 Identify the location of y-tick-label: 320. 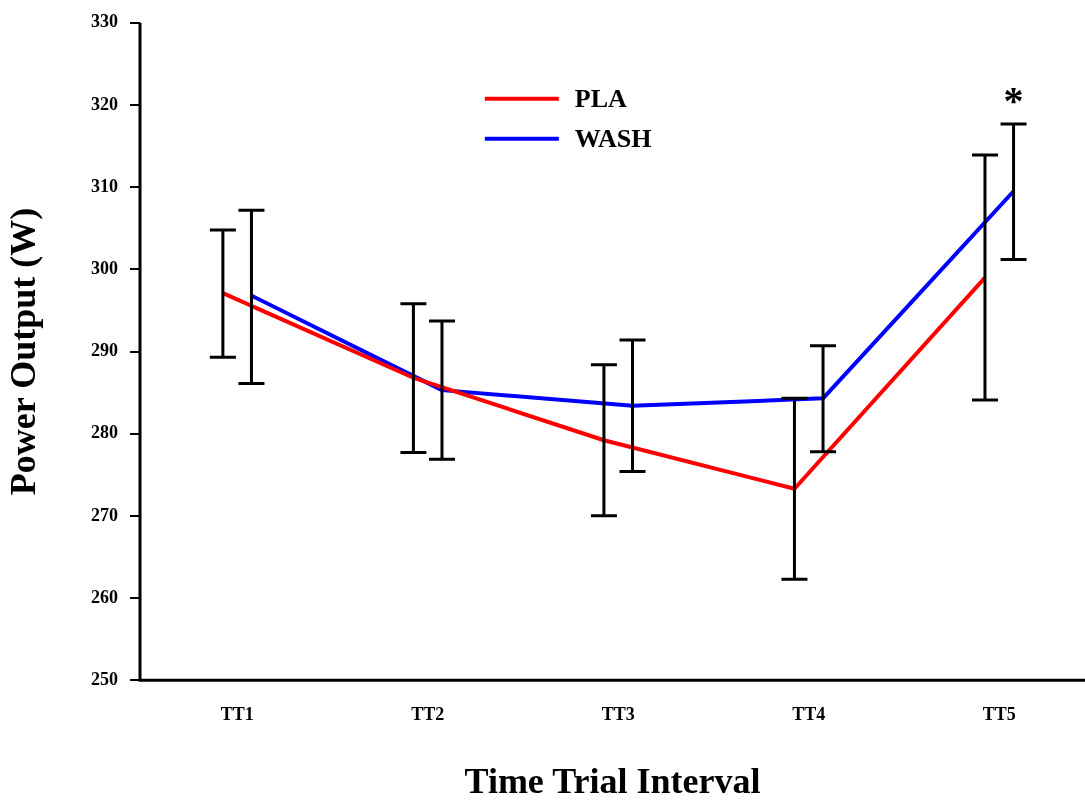
(104, 103).